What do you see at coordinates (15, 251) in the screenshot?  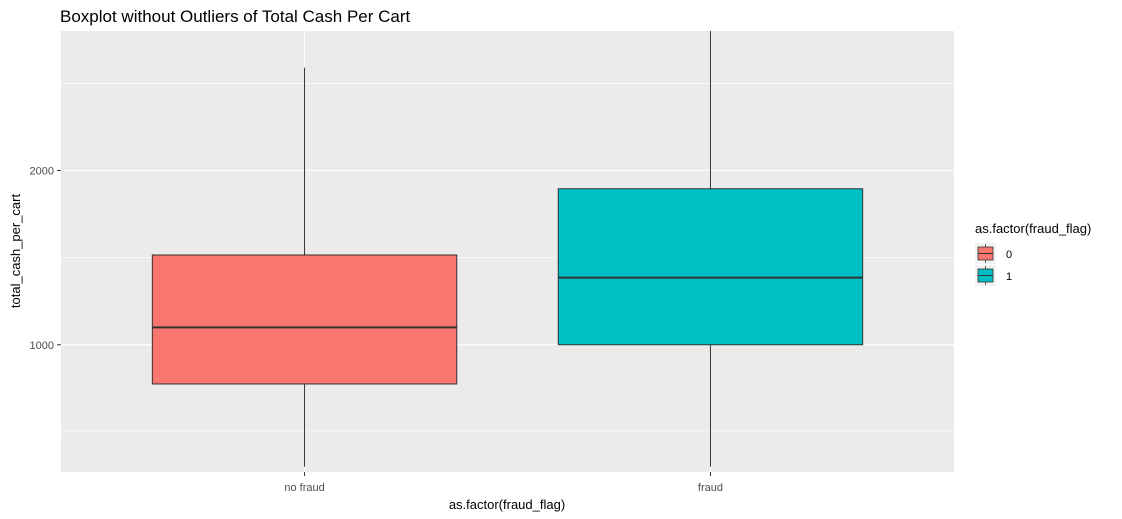 I see `y-axis-title: total_cash_per_cart` at bounding box center [15, 251].